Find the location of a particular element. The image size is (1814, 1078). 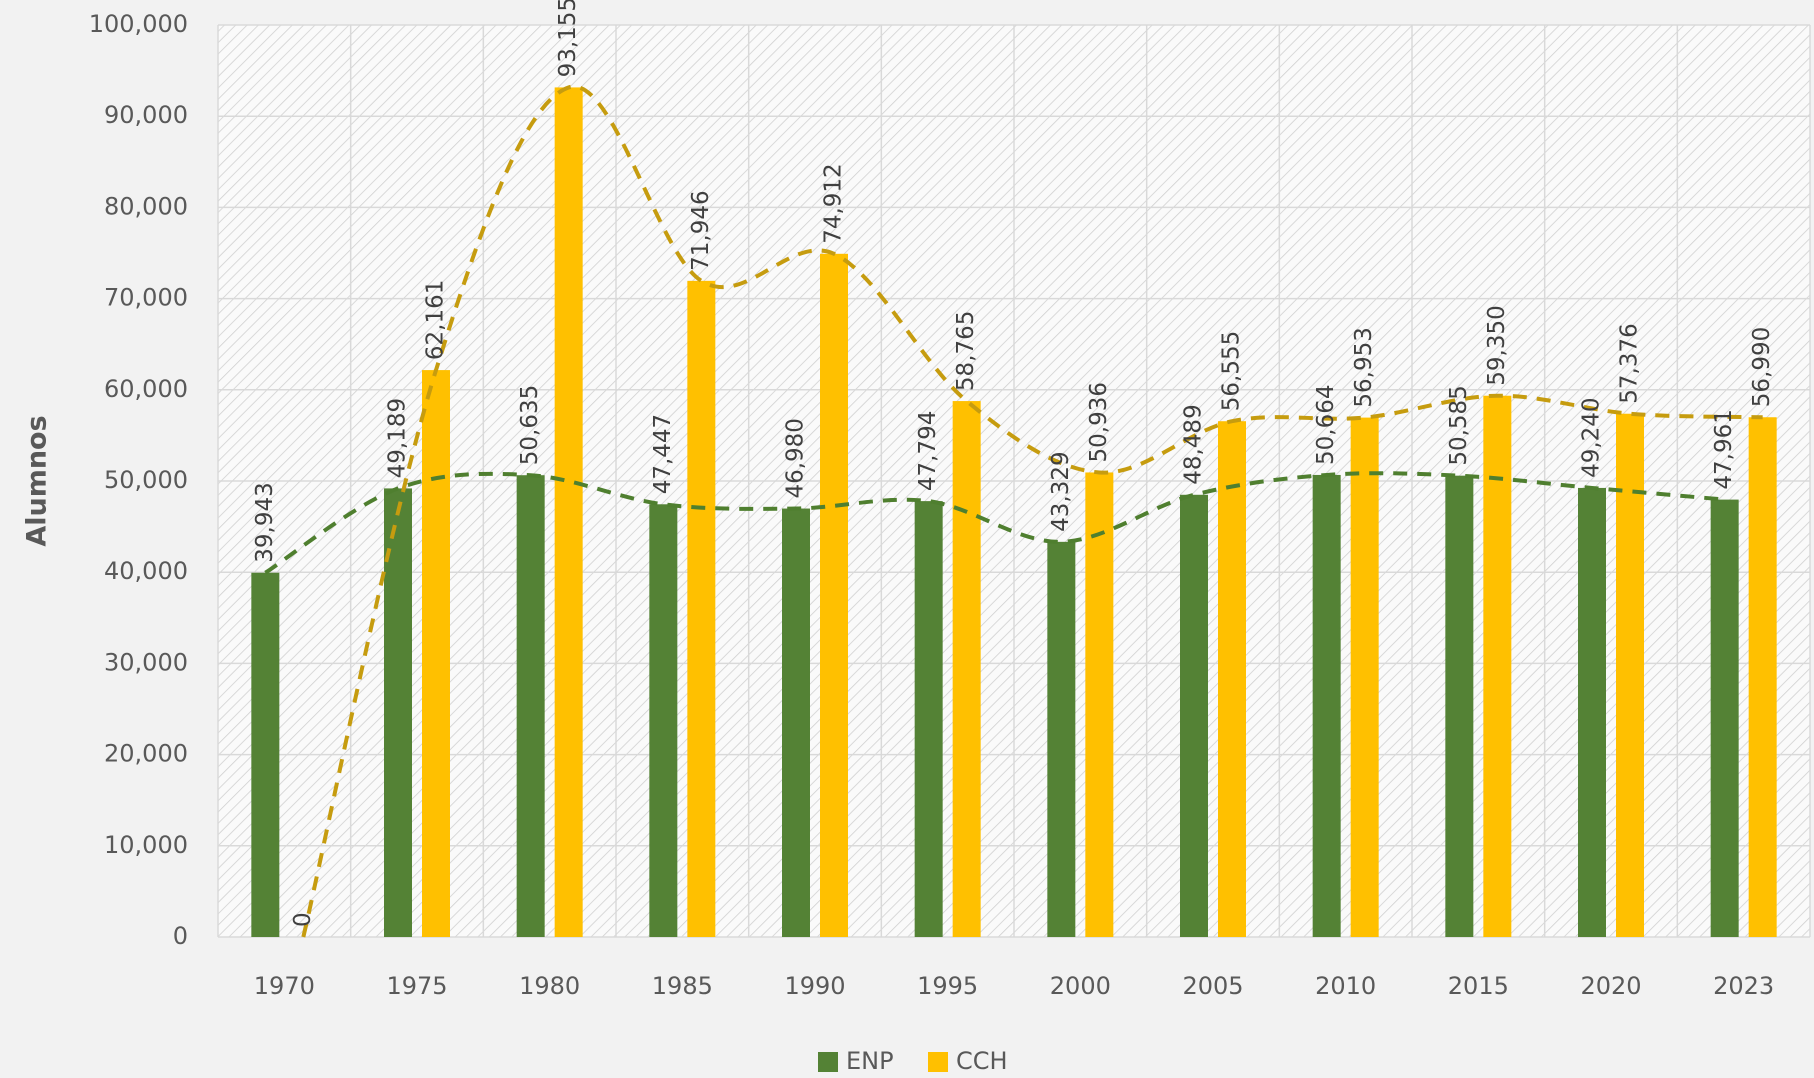

data-label: 47,447 is located at coordinates (663, 454).